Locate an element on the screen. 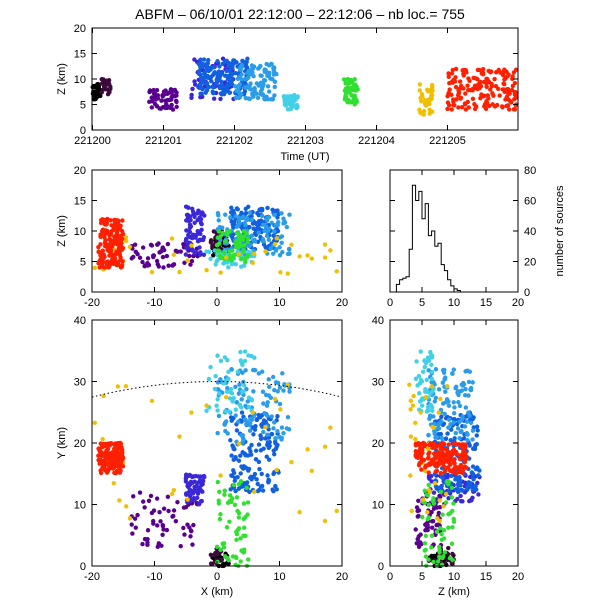 Image resolution: width=600 pixels, height=600 pixels. histogram-marks is located at coordinates (454, 238).